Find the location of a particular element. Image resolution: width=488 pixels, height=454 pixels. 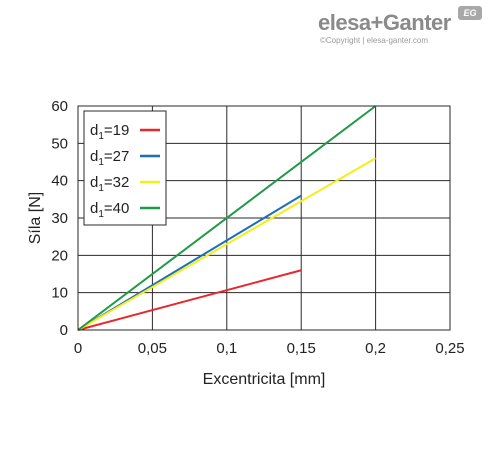

y-tick-label: 40 is located at coordinates (59, 181).